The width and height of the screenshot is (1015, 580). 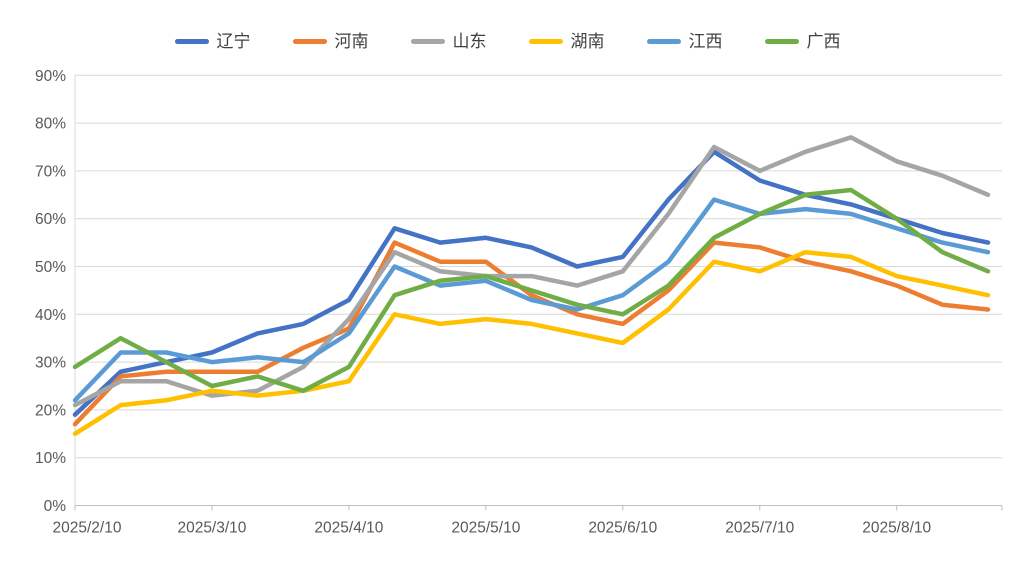 I want to click on x-axis-tick-label: 2025/4/10, so click(x=348, y=528).